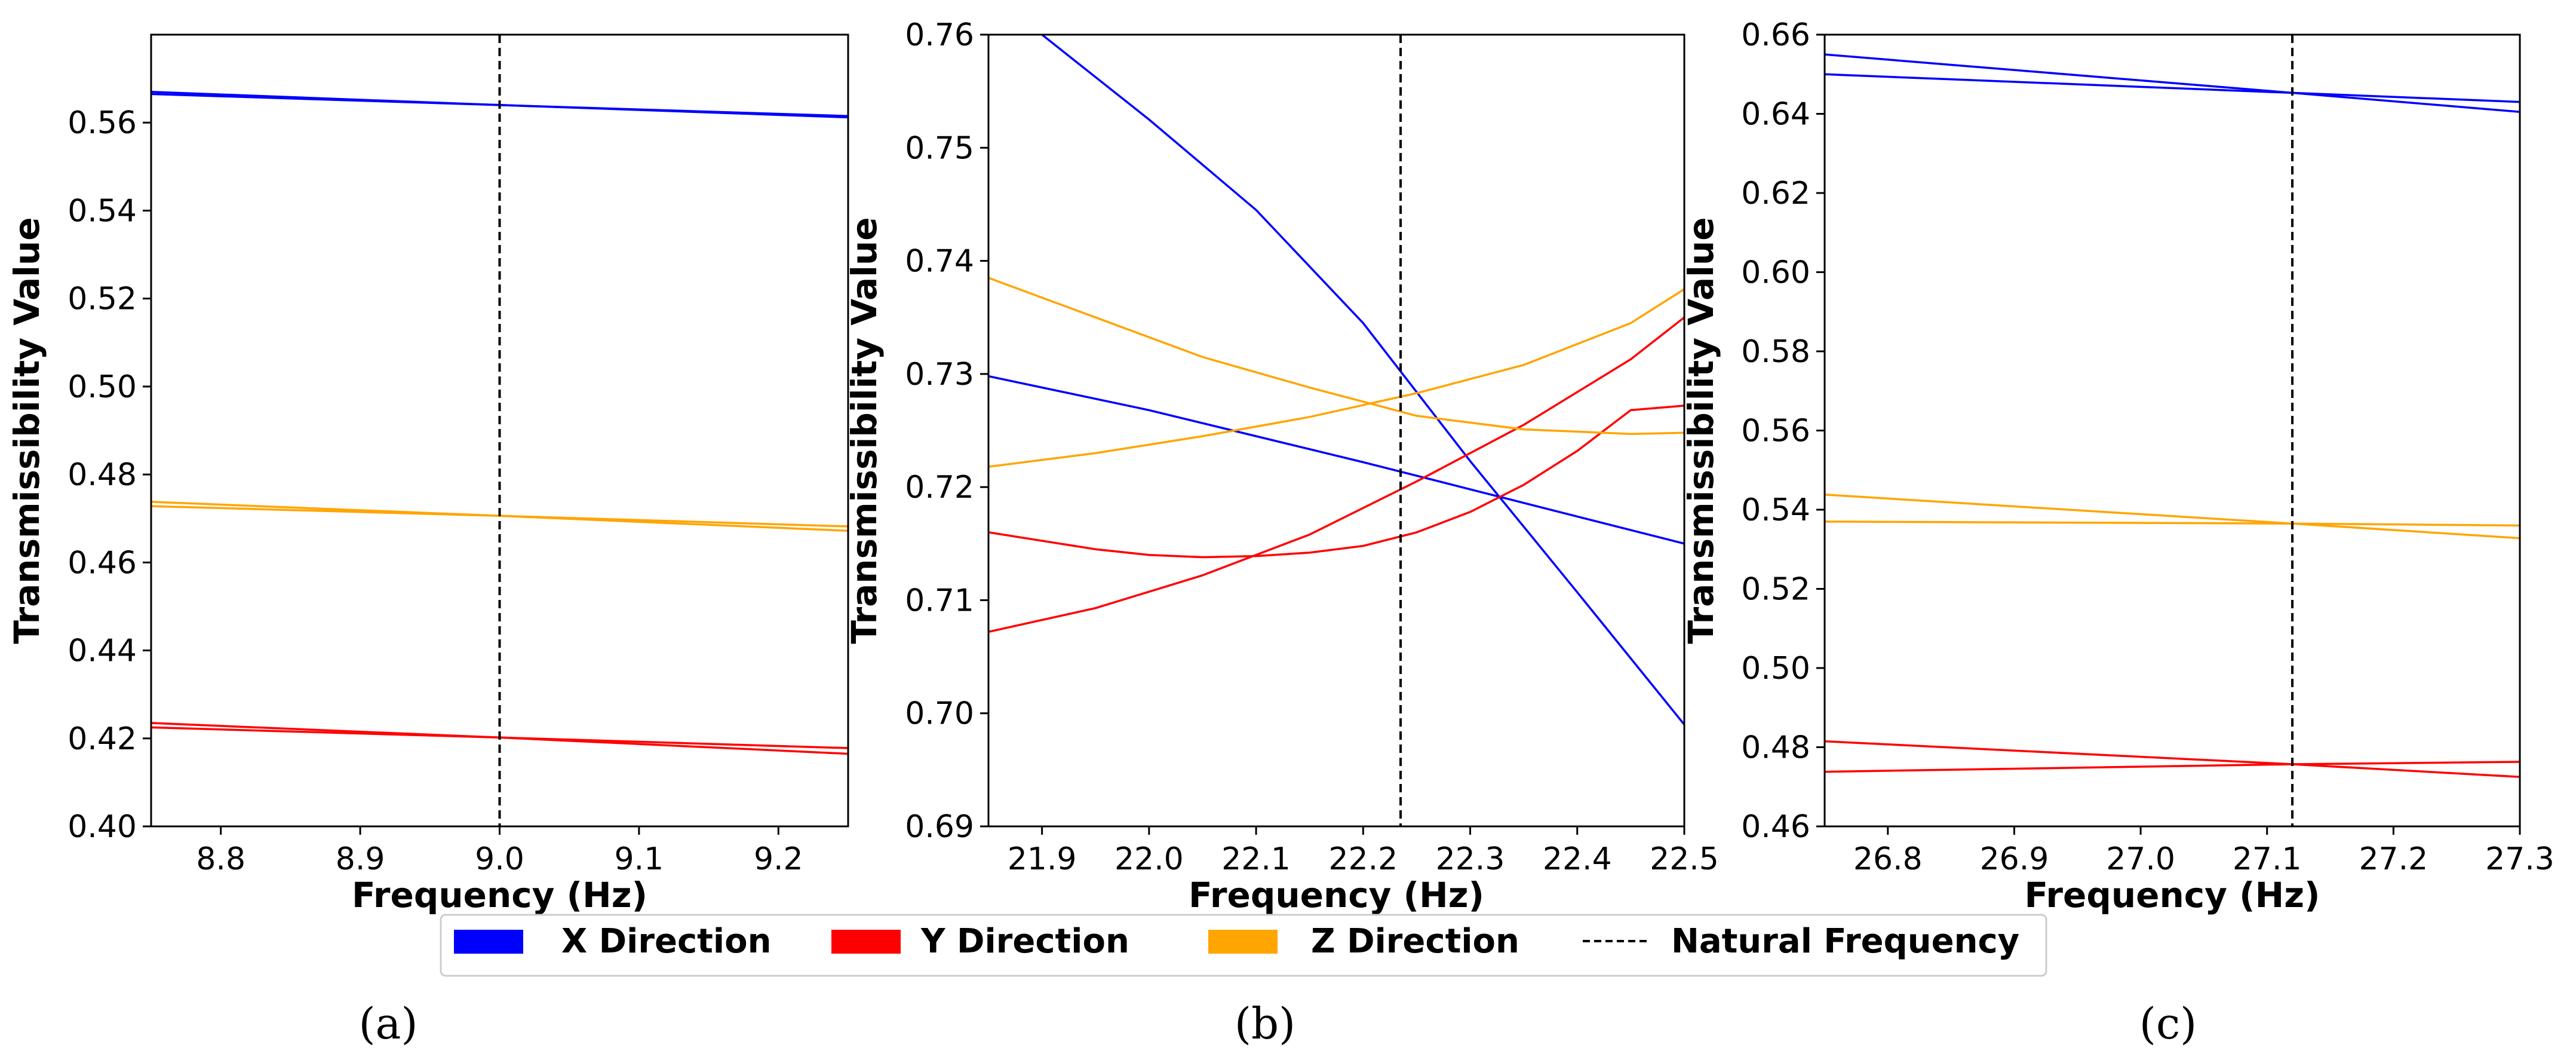 Image resolution: width=2576 pixels, height=1063 pixels. Describe the element at coordinates (221, 859) in the screenshot. I see `x-tick-label: 8.8` at that location.